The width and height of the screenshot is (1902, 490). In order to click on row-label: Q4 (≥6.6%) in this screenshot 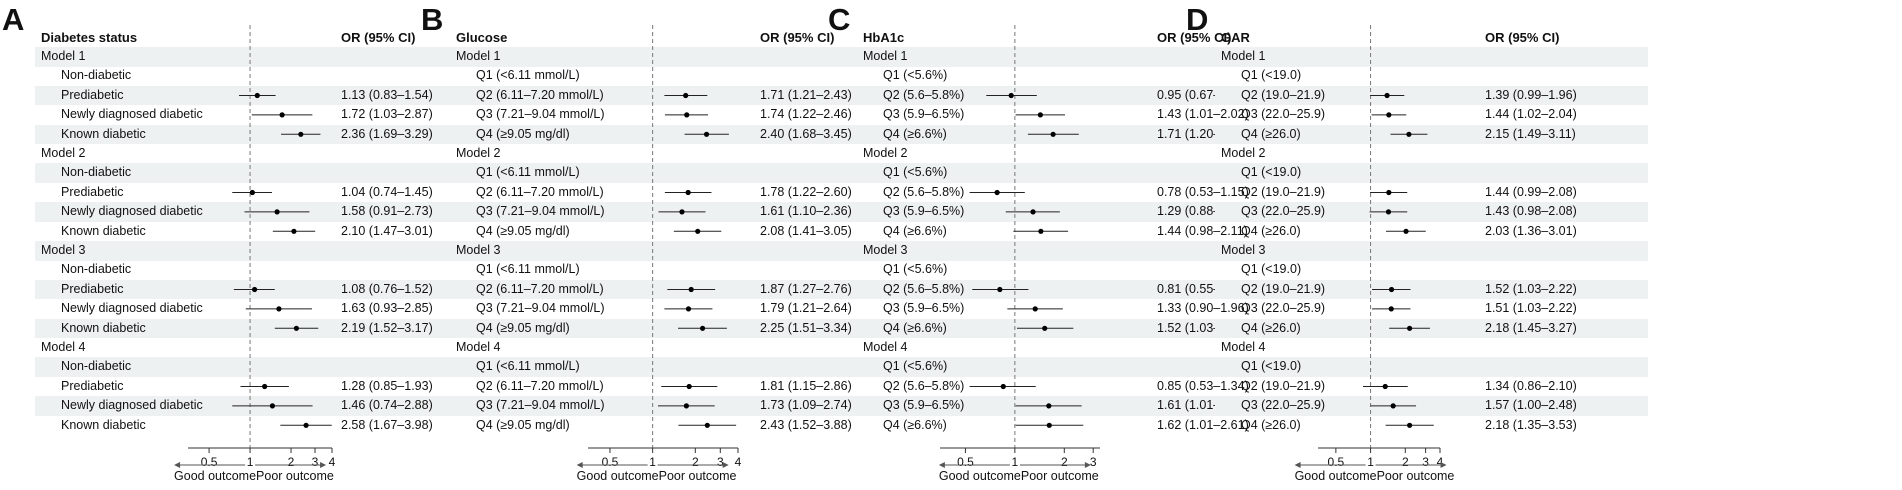, I will do `click(915, 424)`.